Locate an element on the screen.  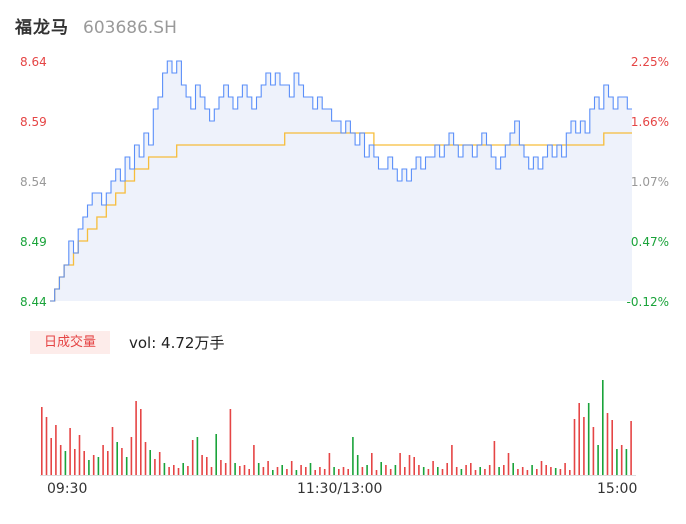
pct-label: 2.25% is located at coordinates (649, 62).